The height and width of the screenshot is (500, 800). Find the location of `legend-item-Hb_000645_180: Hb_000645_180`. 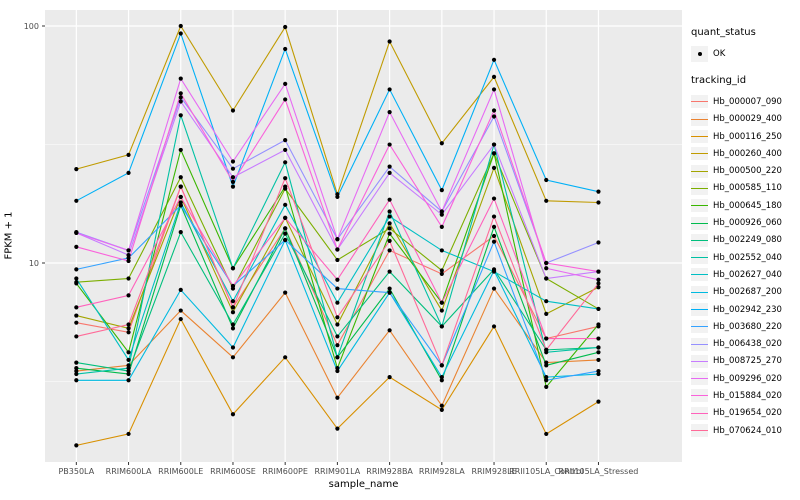

legend-item-Hb_000645_180: Hb_000645_180 is located at coordinates (745, 205).